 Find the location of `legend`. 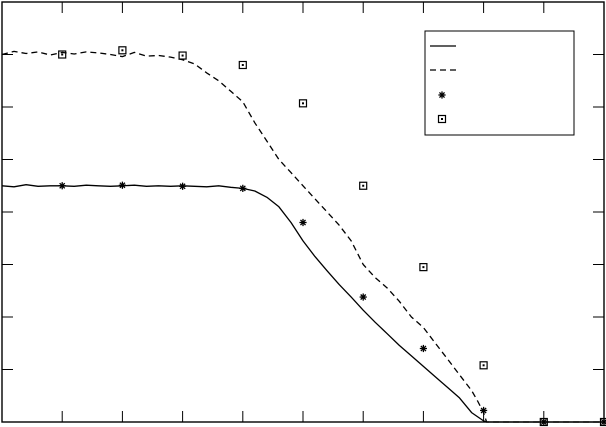

legend is located at coordinates (499, 83).